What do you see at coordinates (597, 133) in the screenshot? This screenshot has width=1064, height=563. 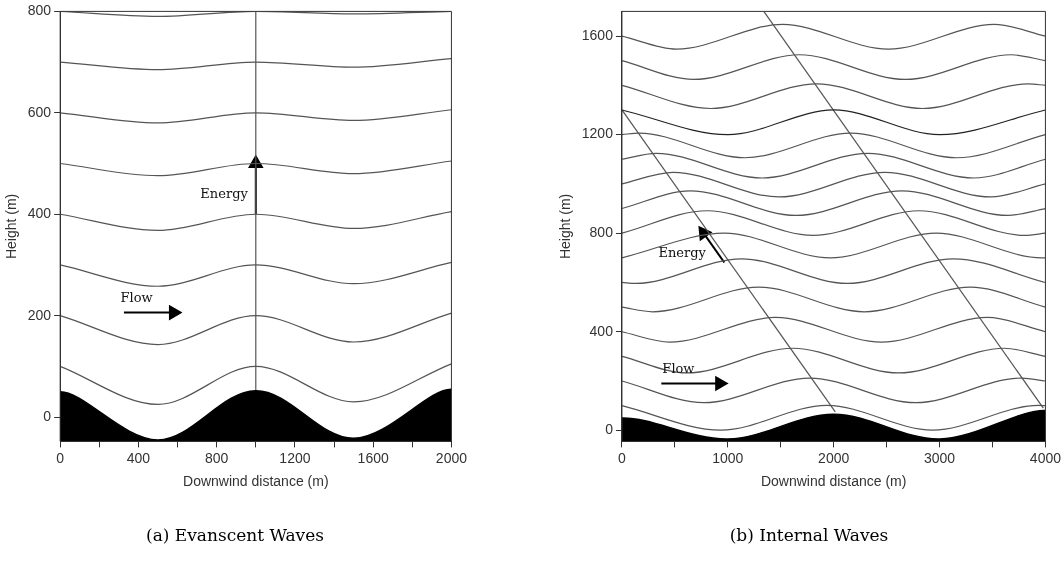 I see `y-tick-label: 1200` at bounding box center [597, 133].